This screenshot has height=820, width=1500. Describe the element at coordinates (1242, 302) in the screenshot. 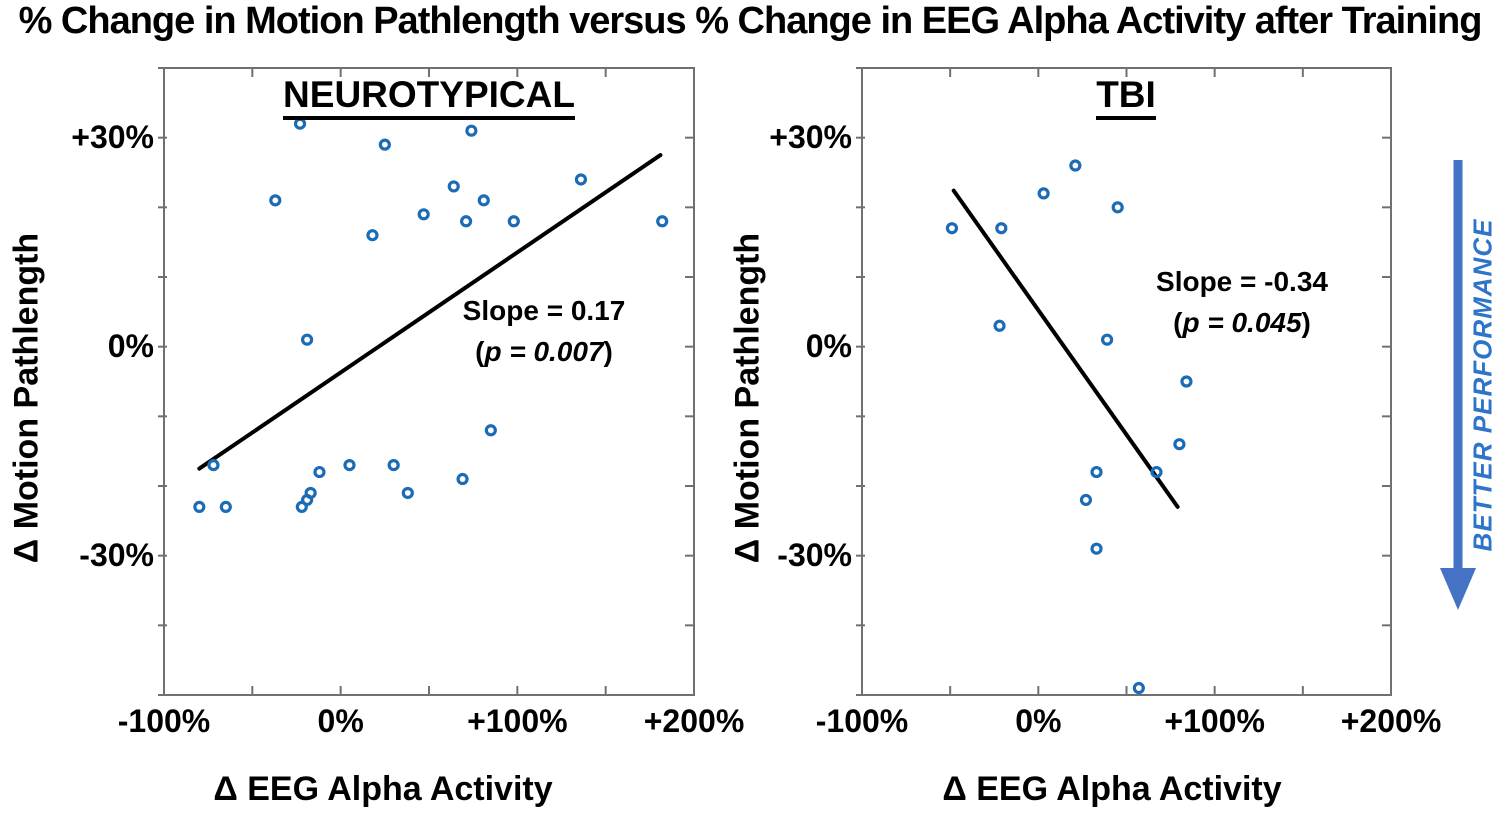

I see `regression-annotation-tbi: Slope = -0.34 (p = 0.045)` at that location.